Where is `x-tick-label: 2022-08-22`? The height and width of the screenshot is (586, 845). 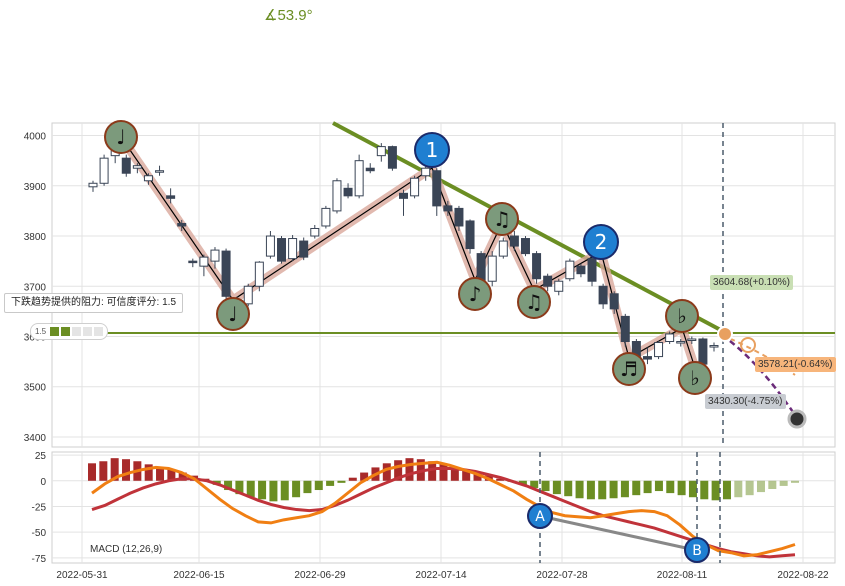 x-tick-label: 2022-08-22 is located at coordinates (803, 575).